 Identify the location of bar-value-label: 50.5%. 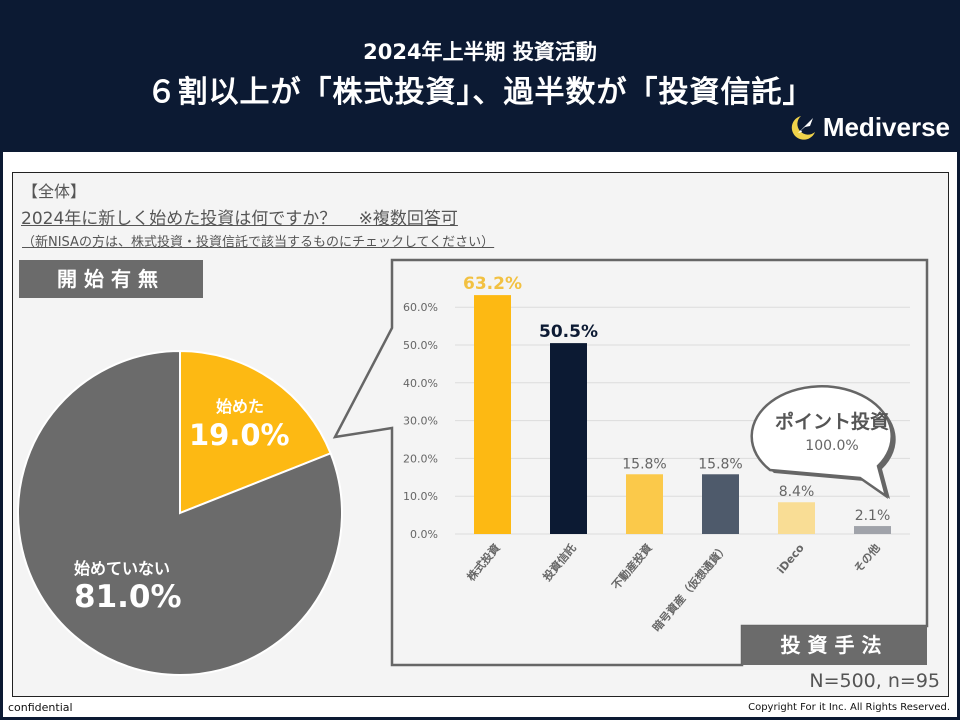
(568, 332).